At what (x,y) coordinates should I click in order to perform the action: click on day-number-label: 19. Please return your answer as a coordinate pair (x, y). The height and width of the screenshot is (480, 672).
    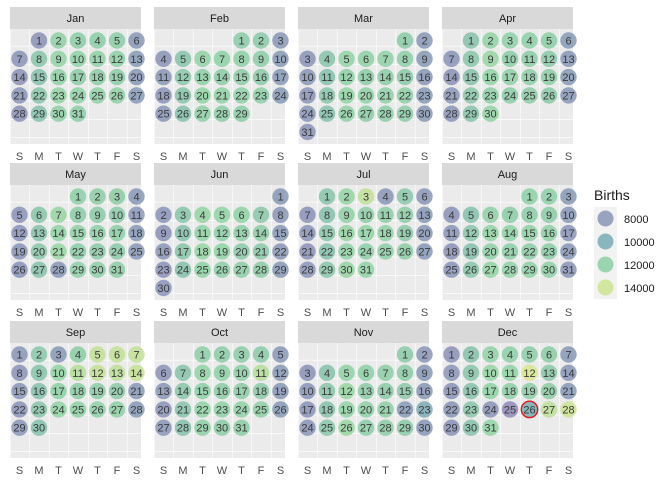
    Looking at the image, I should click on (346, 96).